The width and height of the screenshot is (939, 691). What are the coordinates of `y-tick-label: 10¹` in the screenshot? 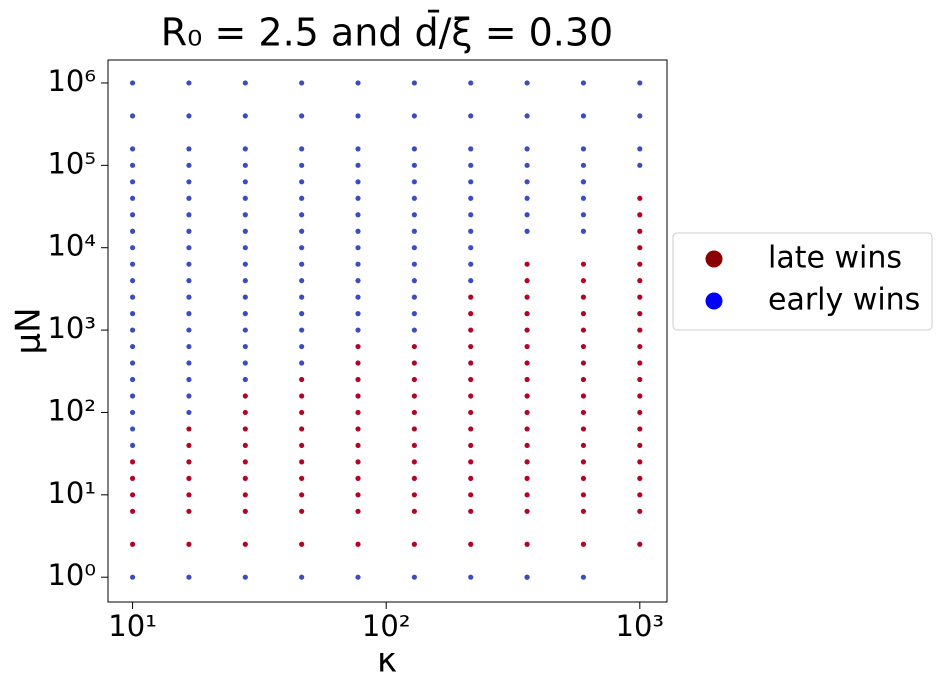 It's located at (71, 493).